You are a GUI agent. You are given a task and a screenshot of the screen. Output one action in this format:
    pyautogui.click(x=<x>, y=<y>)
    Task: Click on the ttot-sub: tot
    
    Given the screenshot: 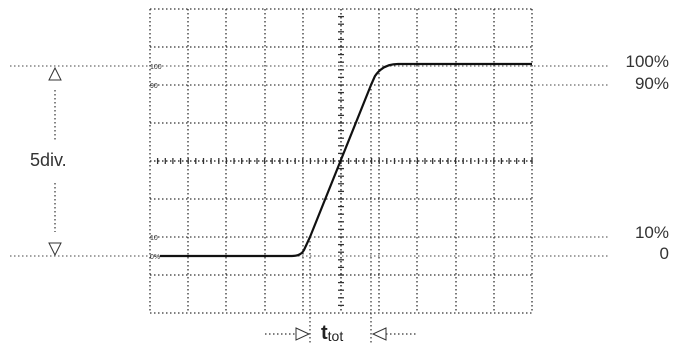 What is the action you would take?
    pyautogui.click(x=335, y=336)
    